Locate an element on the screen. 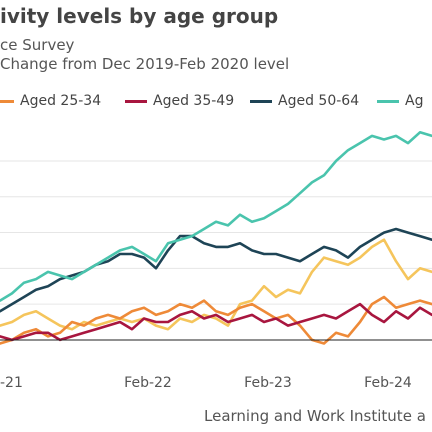 This screenshot has height=432, width=432. legend-item-aged-35-49: Aged 35-49 is located at coordinates (179, 101).